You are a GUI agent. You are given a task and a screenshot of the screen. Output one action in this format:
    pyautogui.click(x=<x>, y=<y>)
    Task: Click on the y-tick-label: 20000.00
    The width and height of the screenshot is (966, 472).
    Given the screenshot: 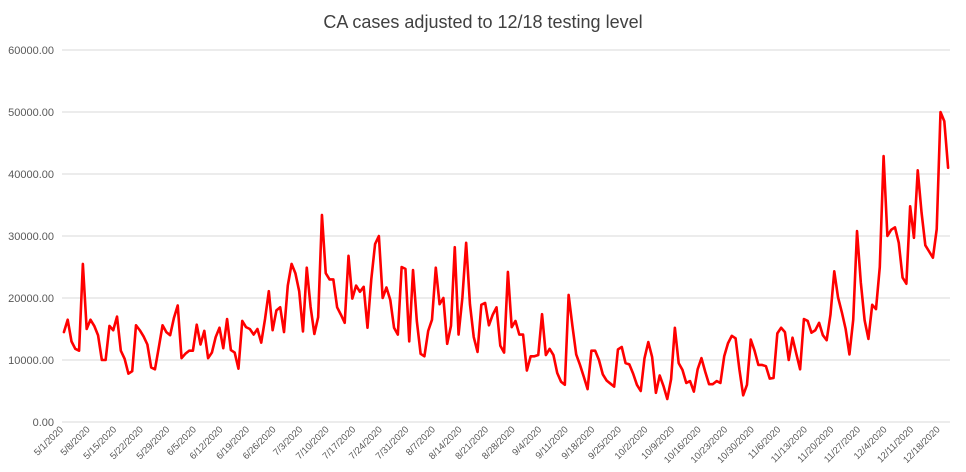 What is the action you would take?
    pyautogui.click(x=31, y=299)
    